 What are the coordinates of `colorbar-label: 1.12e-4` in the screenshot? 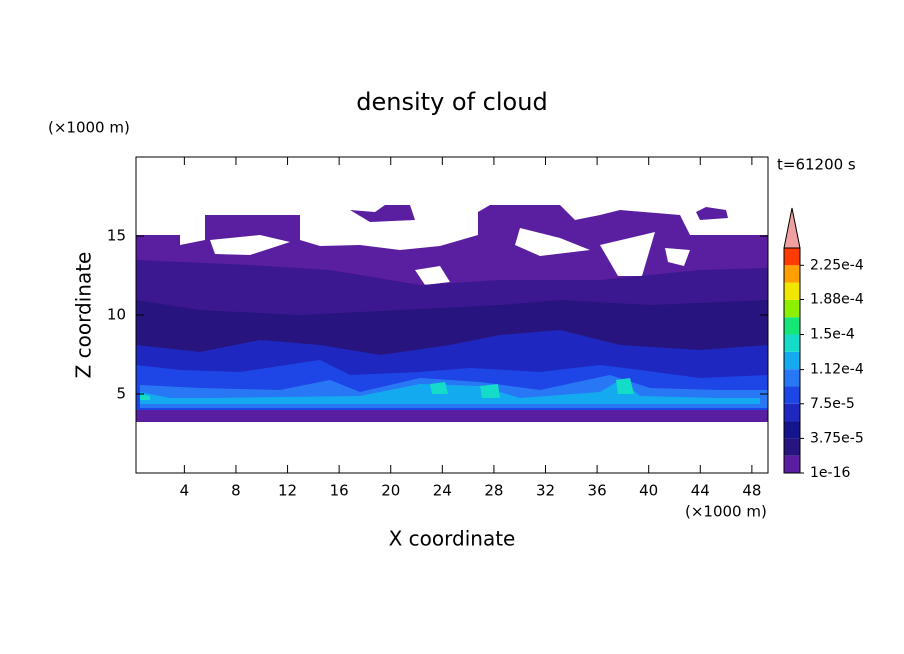 It's located at (837, 370).